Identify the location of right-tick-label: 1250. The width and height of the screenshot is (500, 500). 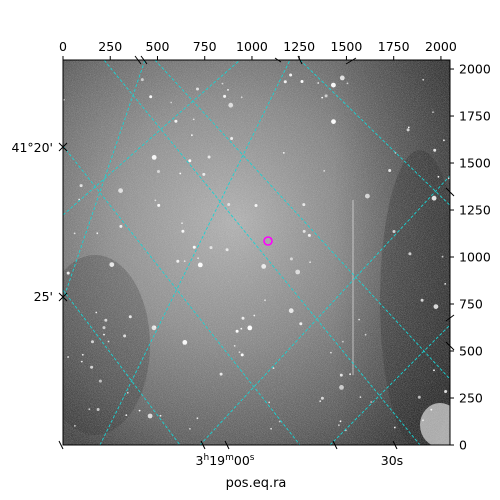
(475, 210).